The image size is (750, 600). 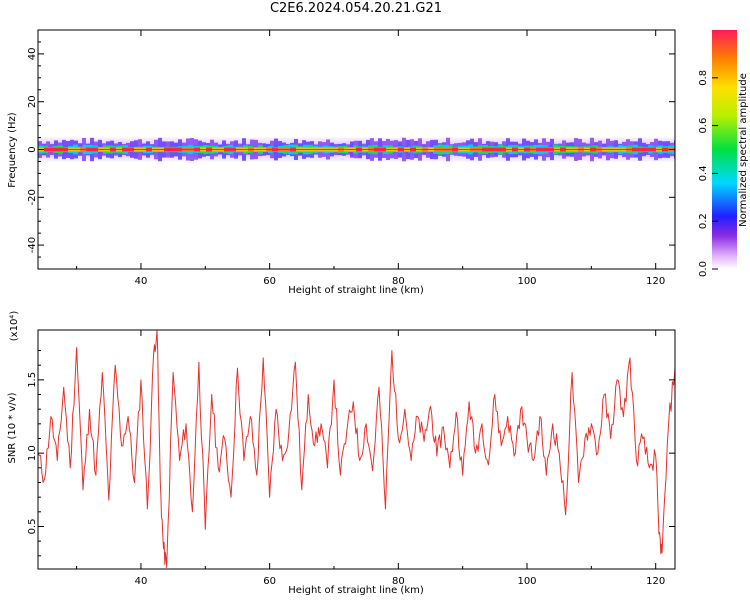 I want to click on snr-multiplier: (x10⁴), so click(x=14, y=326).